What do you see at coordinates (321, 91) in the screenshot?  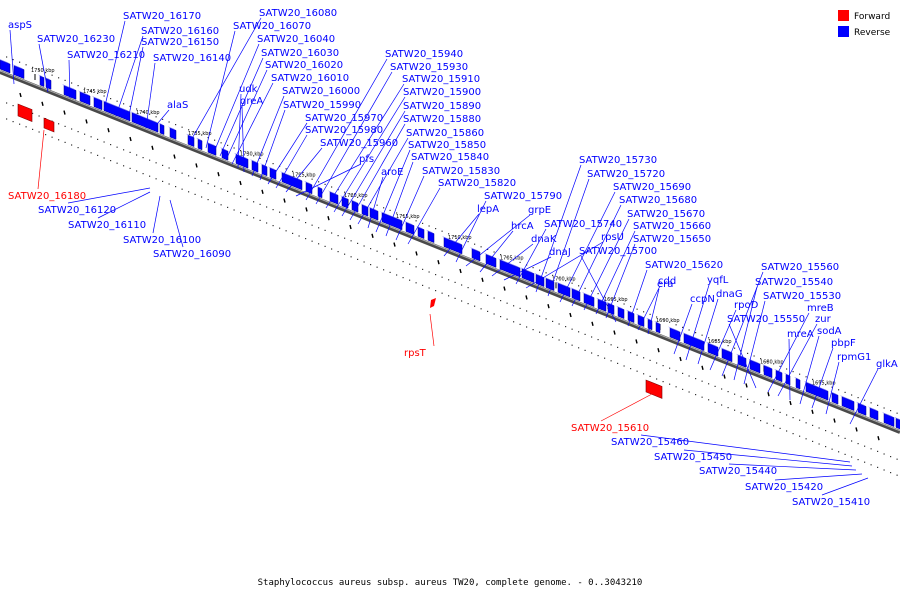 I see `gene-label: SATW20_16000` at bounding box center [321, 91].